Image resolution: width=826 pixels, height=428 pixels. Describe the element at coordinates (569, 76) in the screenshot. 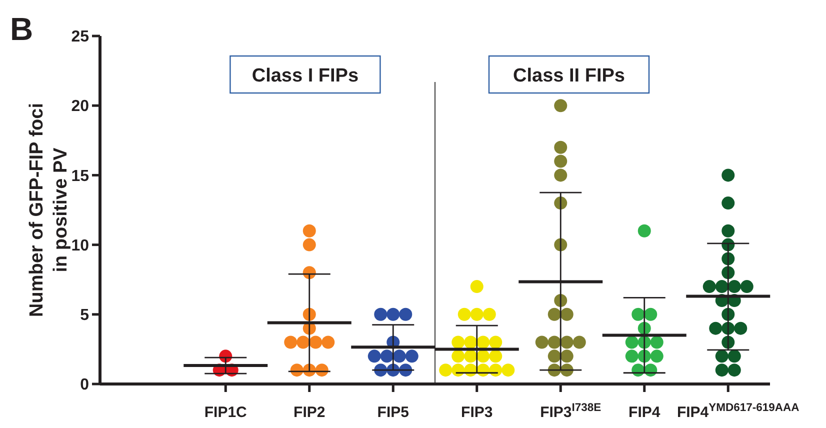

I see `annotation: Class II FIPs` at that location.